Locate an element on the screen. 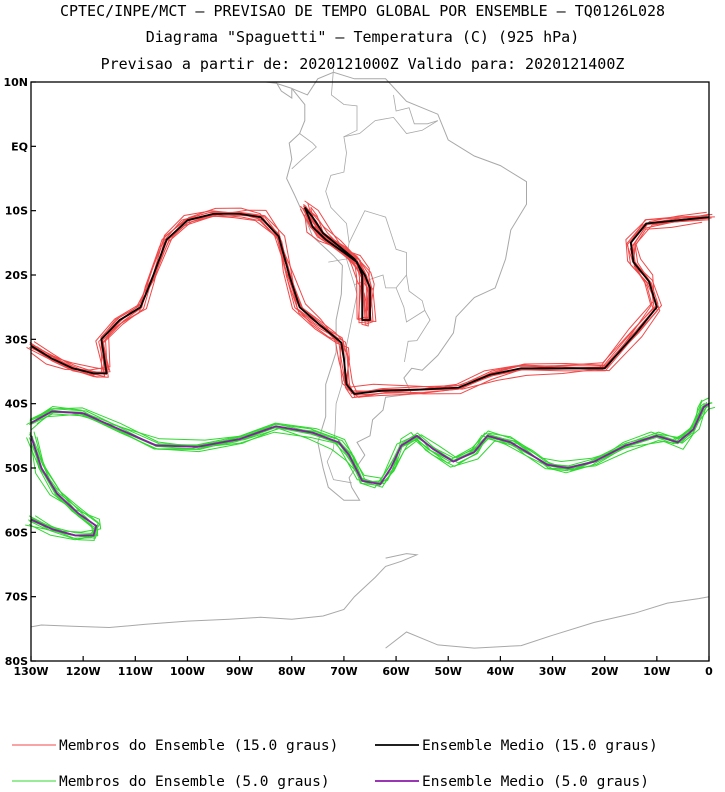 The height and width of the screenshot is (792, 725). lon-tick-label-3: 100W is located at coordinates (187, 671).